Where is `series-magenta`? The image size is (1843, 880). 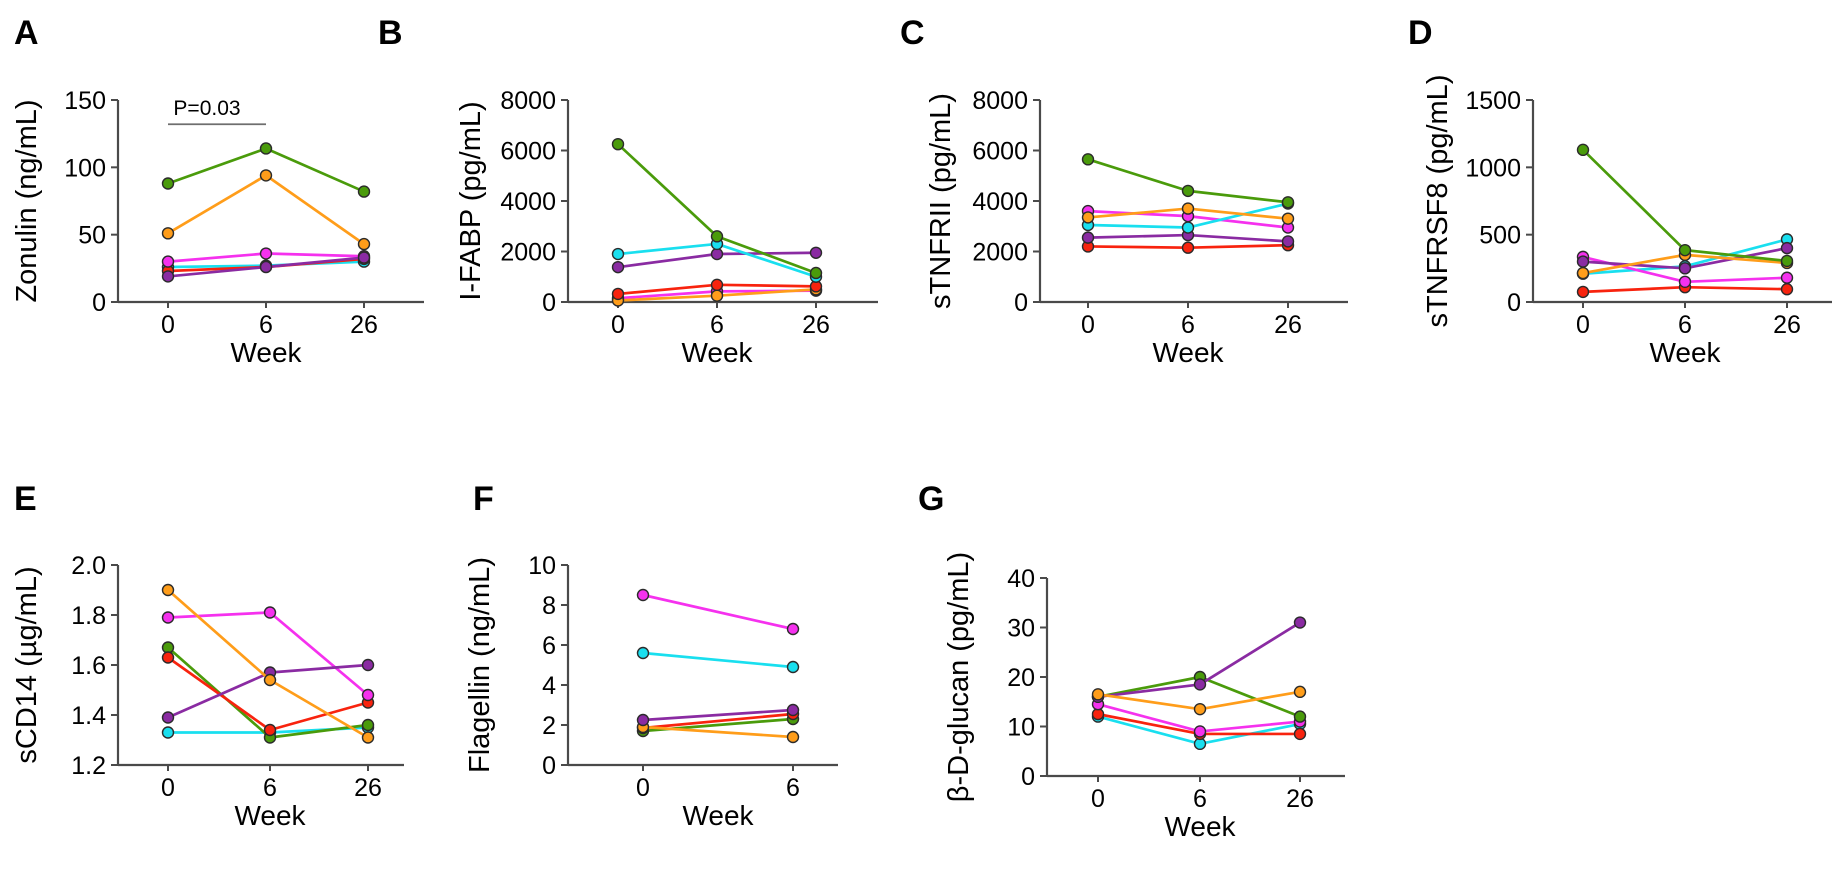
series-magenta is located at coordinates (268, 654).